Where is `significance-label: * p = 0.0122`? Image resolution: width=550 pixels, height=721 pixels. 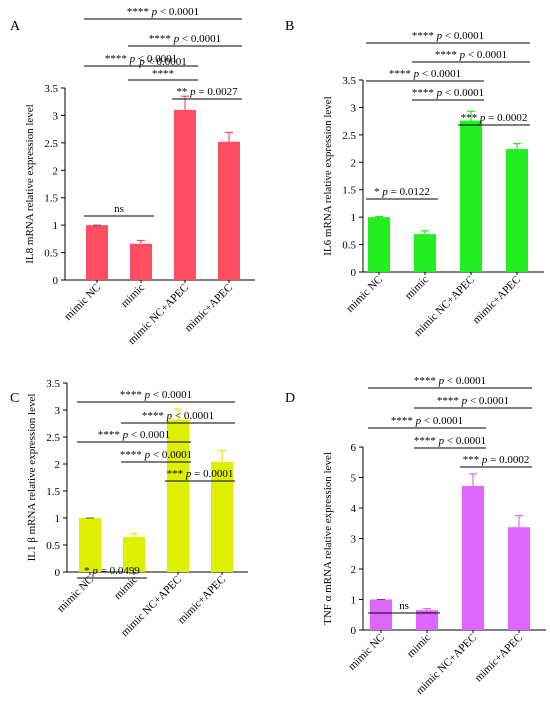 significance-label: * p = 0.0122 is located at coordinates (402, 192).